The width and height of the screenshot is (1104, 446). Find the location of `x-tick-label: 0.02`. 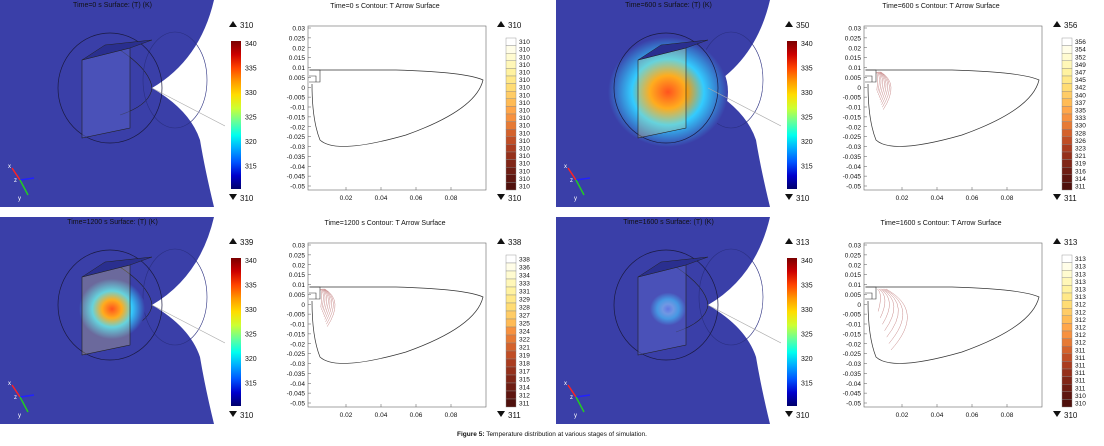

x-tick-label: 0.02 is located at coordinates (902, 415).